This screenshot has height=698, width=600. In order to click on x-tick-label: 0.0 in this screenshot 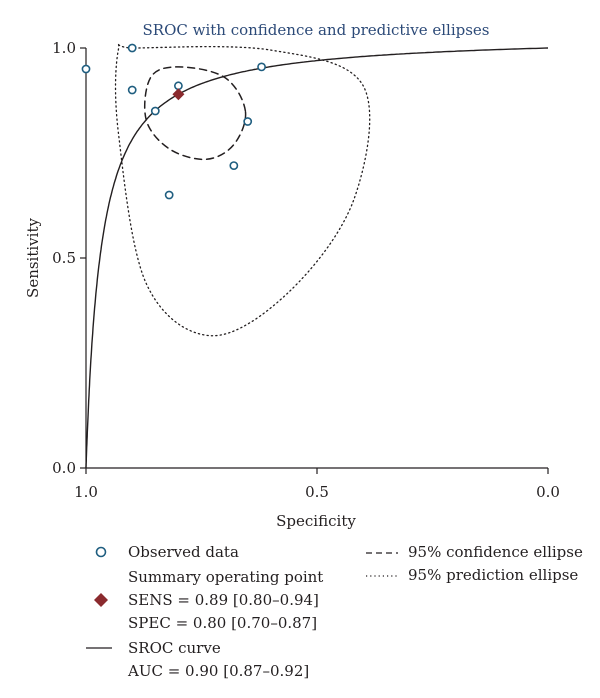, I will do `click(548, 492)`.